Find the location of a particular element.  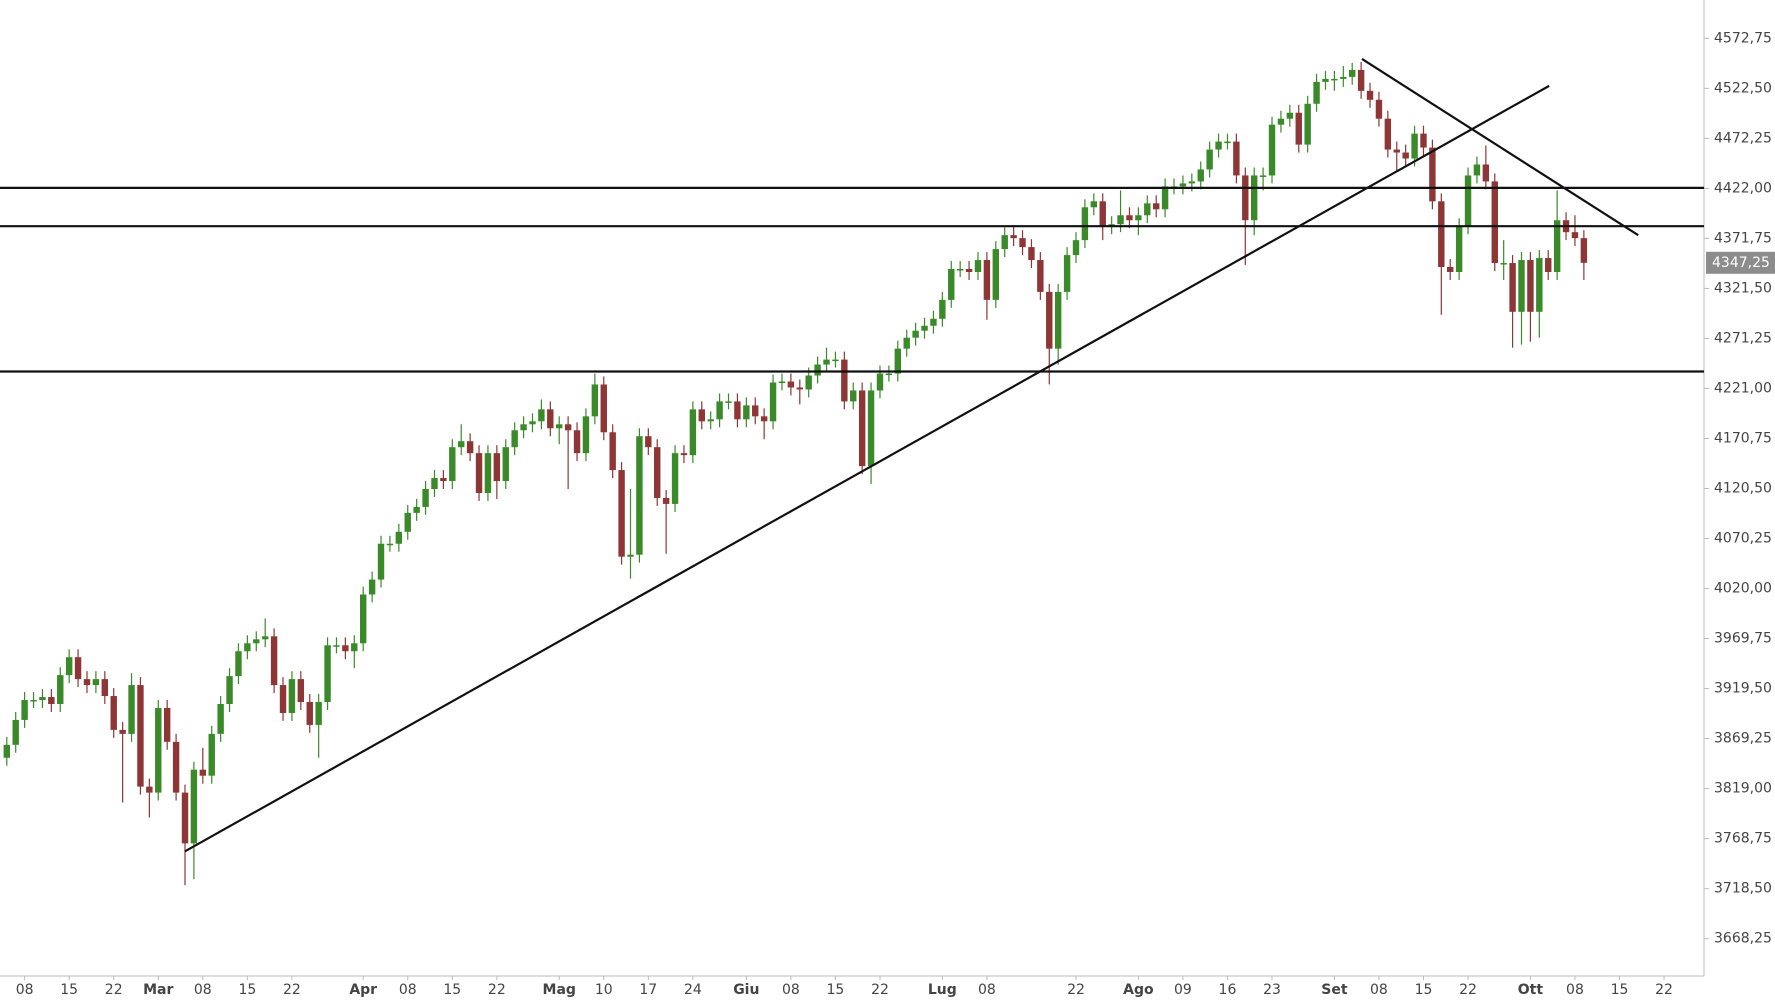

x-tick-label: 17 is located at coordinates (648, 990).